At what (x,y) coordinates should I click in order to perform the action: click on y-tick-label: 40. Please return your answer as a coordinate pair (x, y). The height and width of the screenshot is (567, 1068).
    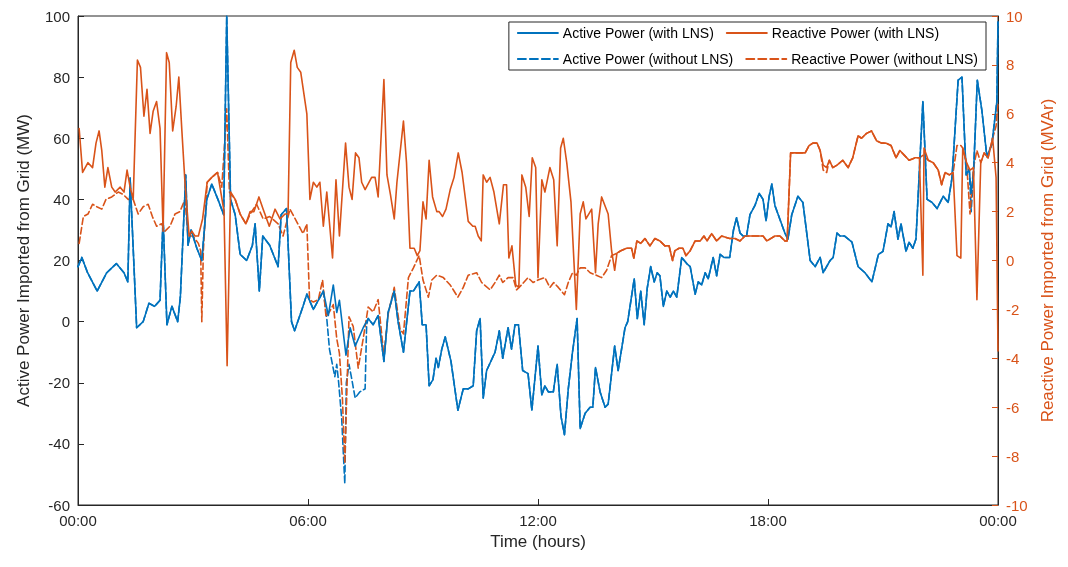
    Looking at the image, I should click on (61, 199).